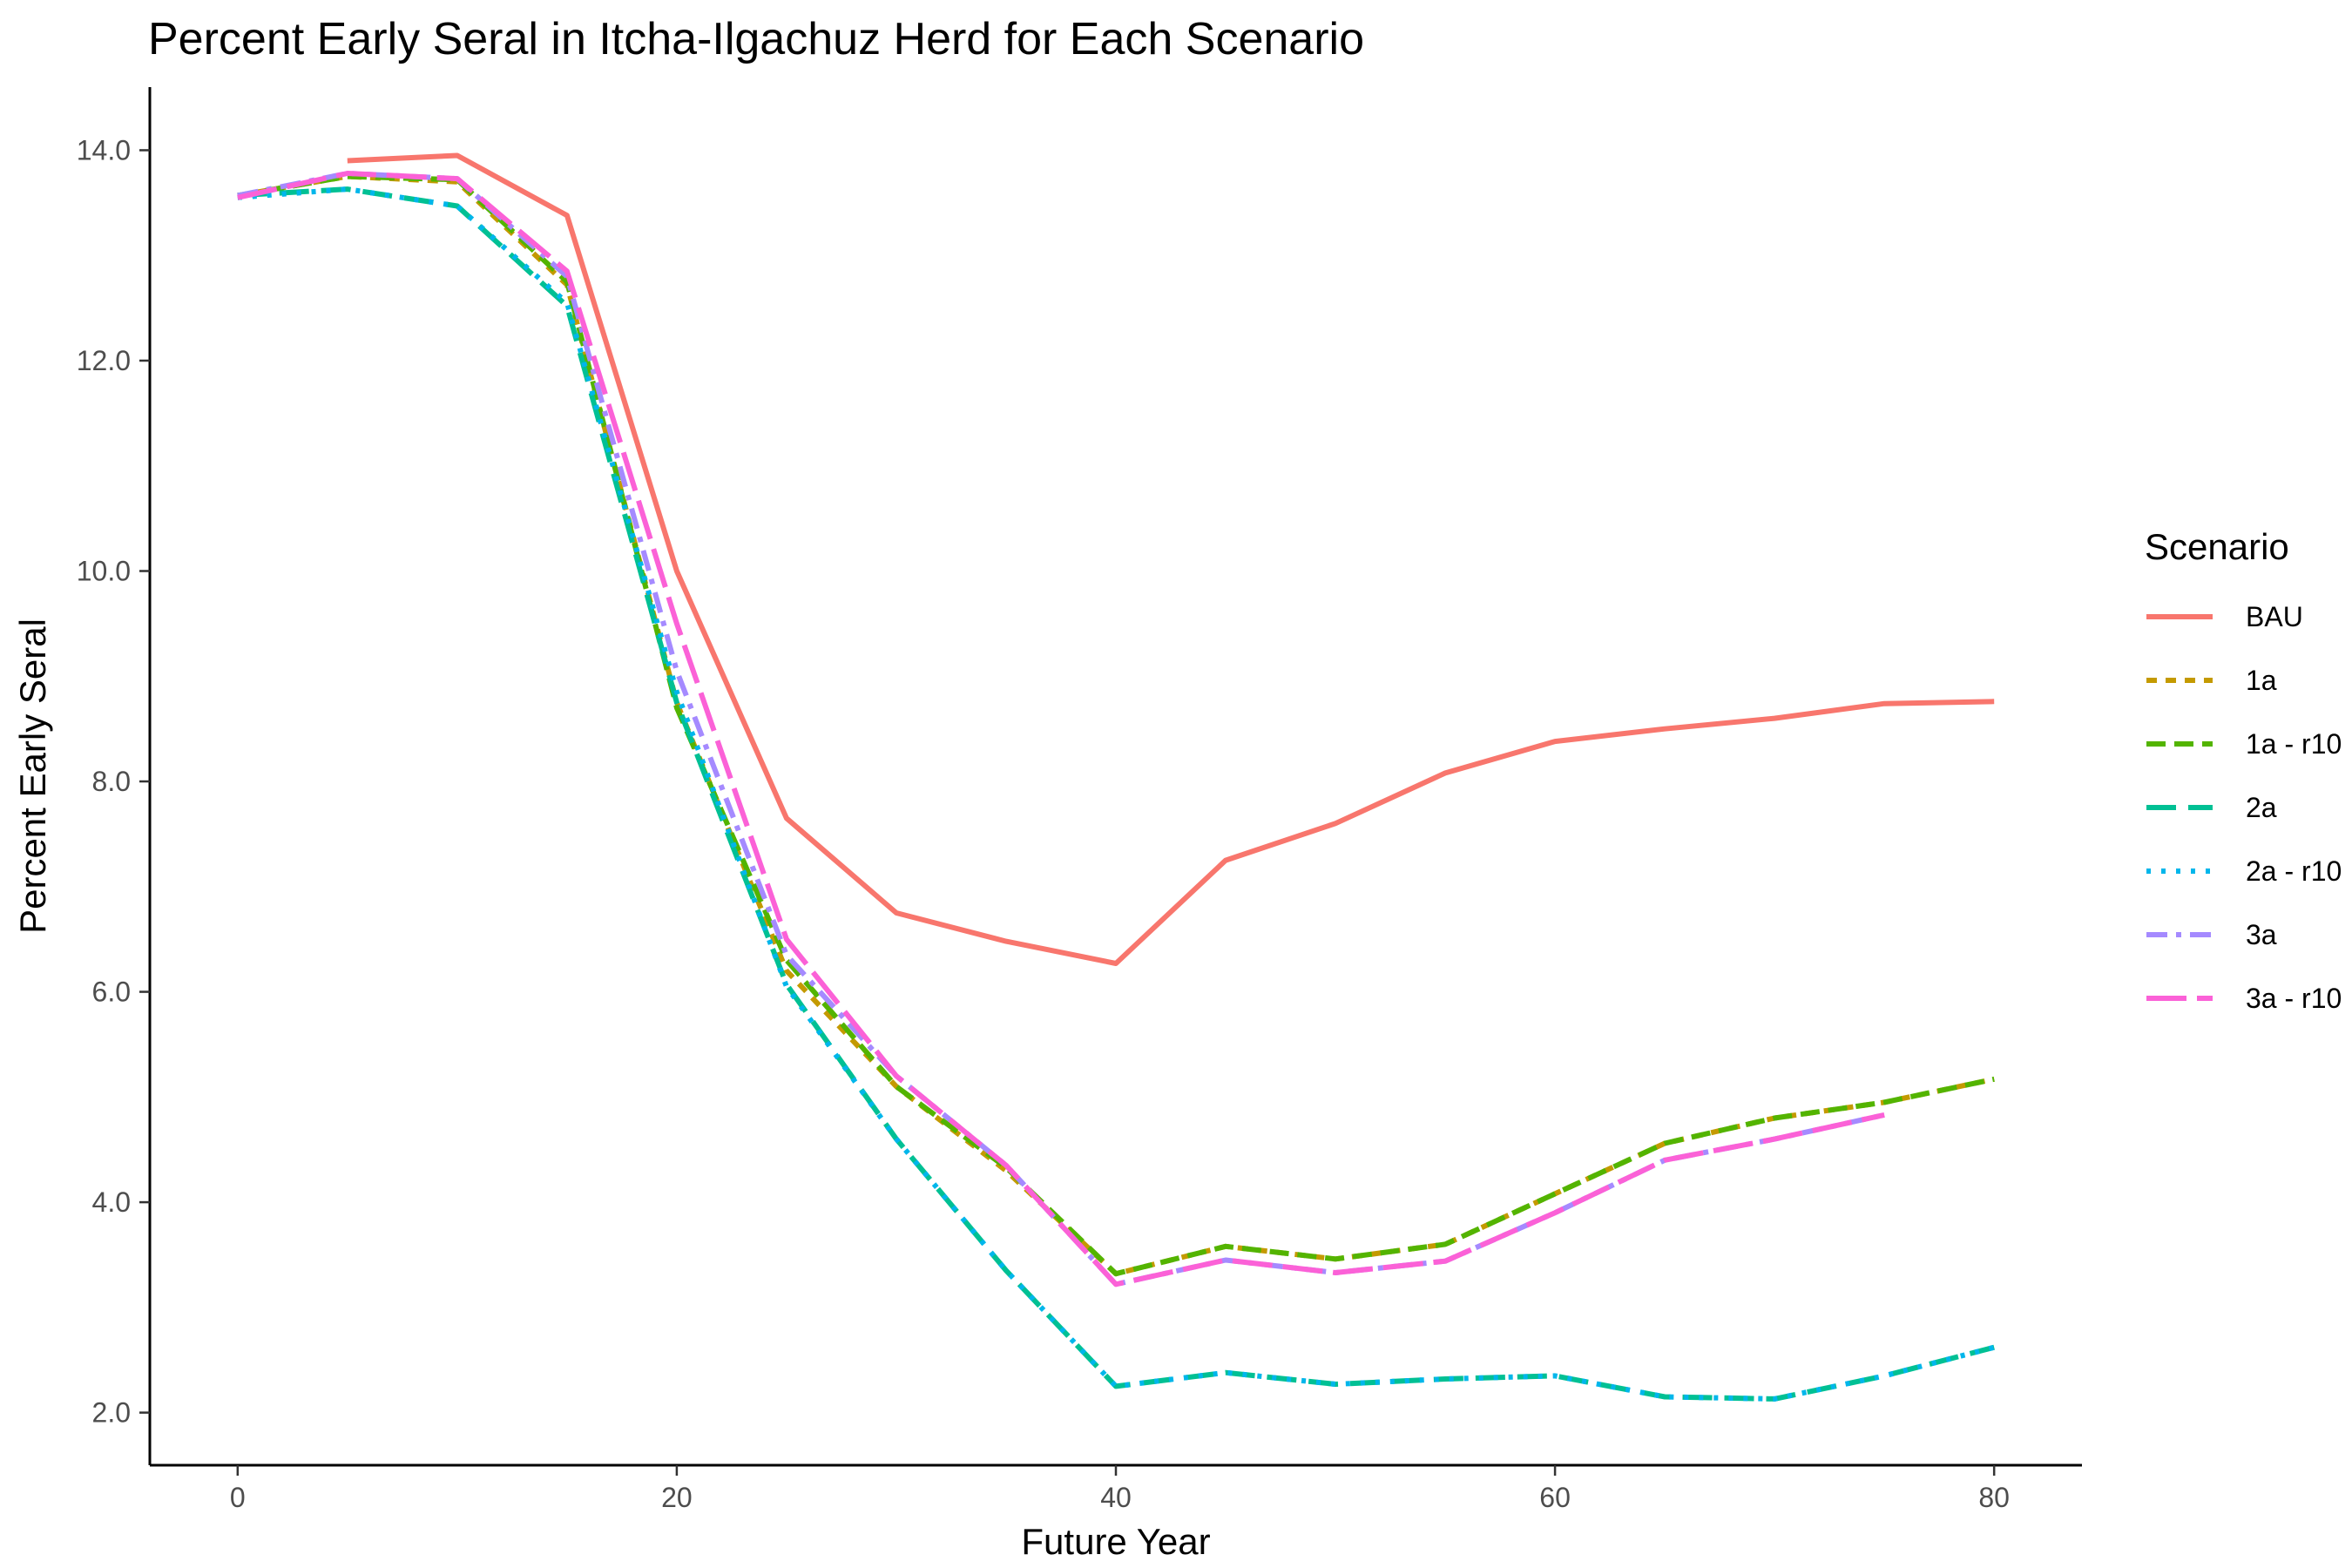  What do you see at coordinates (111, 993) in the screenshot?
I see `y-tick-label: 6.0` at bounding box center [111, 993].